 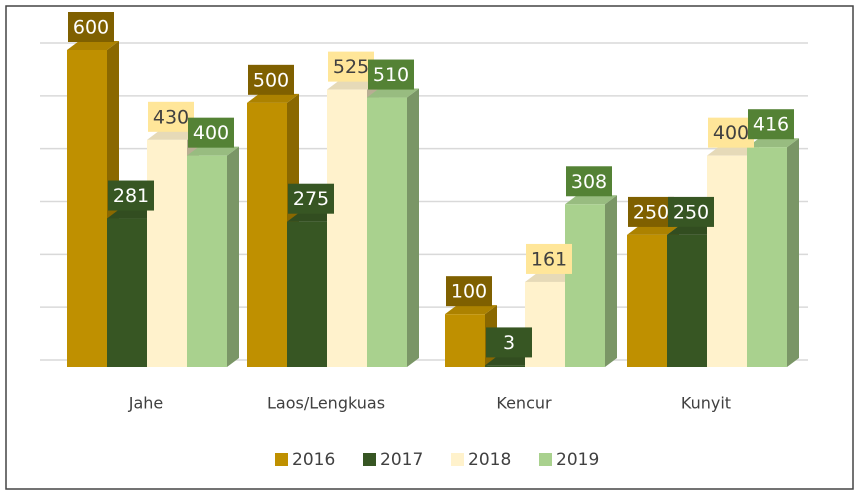 I want to click on legend-label: 2019, so click(x=577, y=460).